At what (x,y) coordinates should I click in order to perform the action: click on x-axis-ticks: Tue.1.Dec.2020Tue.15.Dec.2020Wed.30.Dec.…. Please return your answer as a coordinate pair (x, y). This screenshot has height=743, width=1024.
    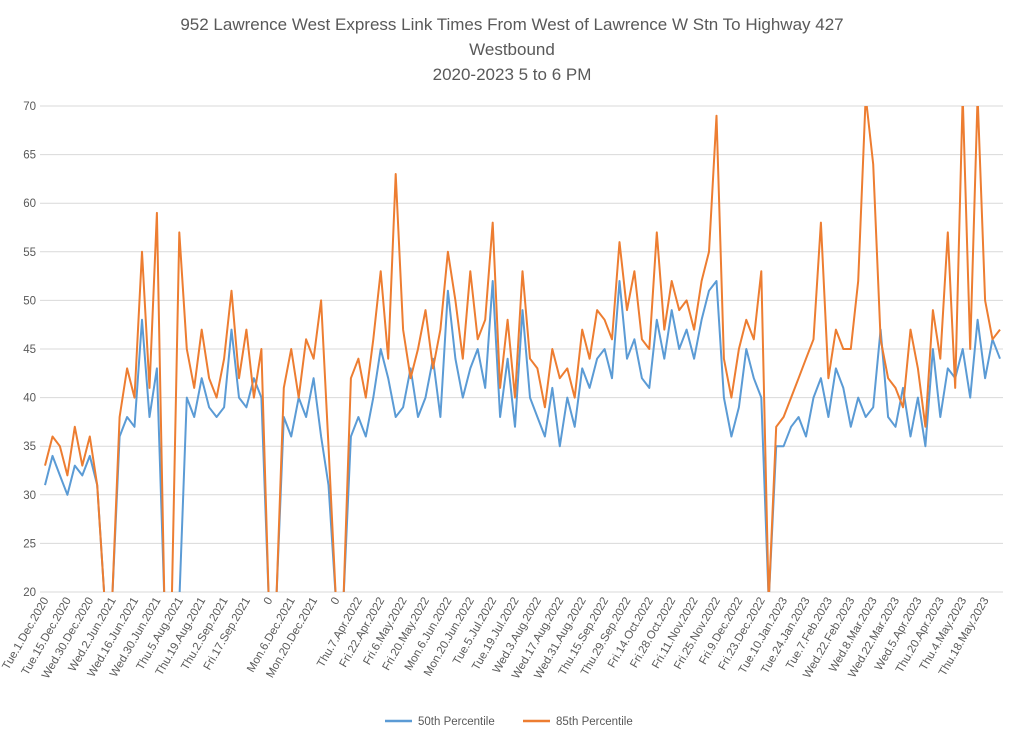
    Looking at the image, I should click on (496, 639).